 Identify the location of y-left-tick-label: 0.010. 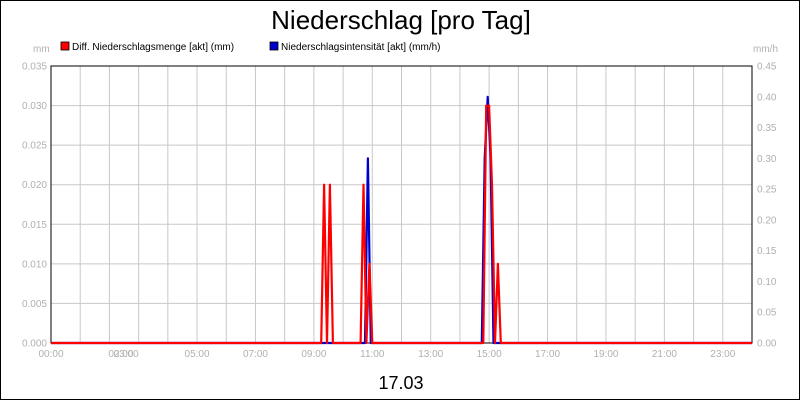
(34, 264).